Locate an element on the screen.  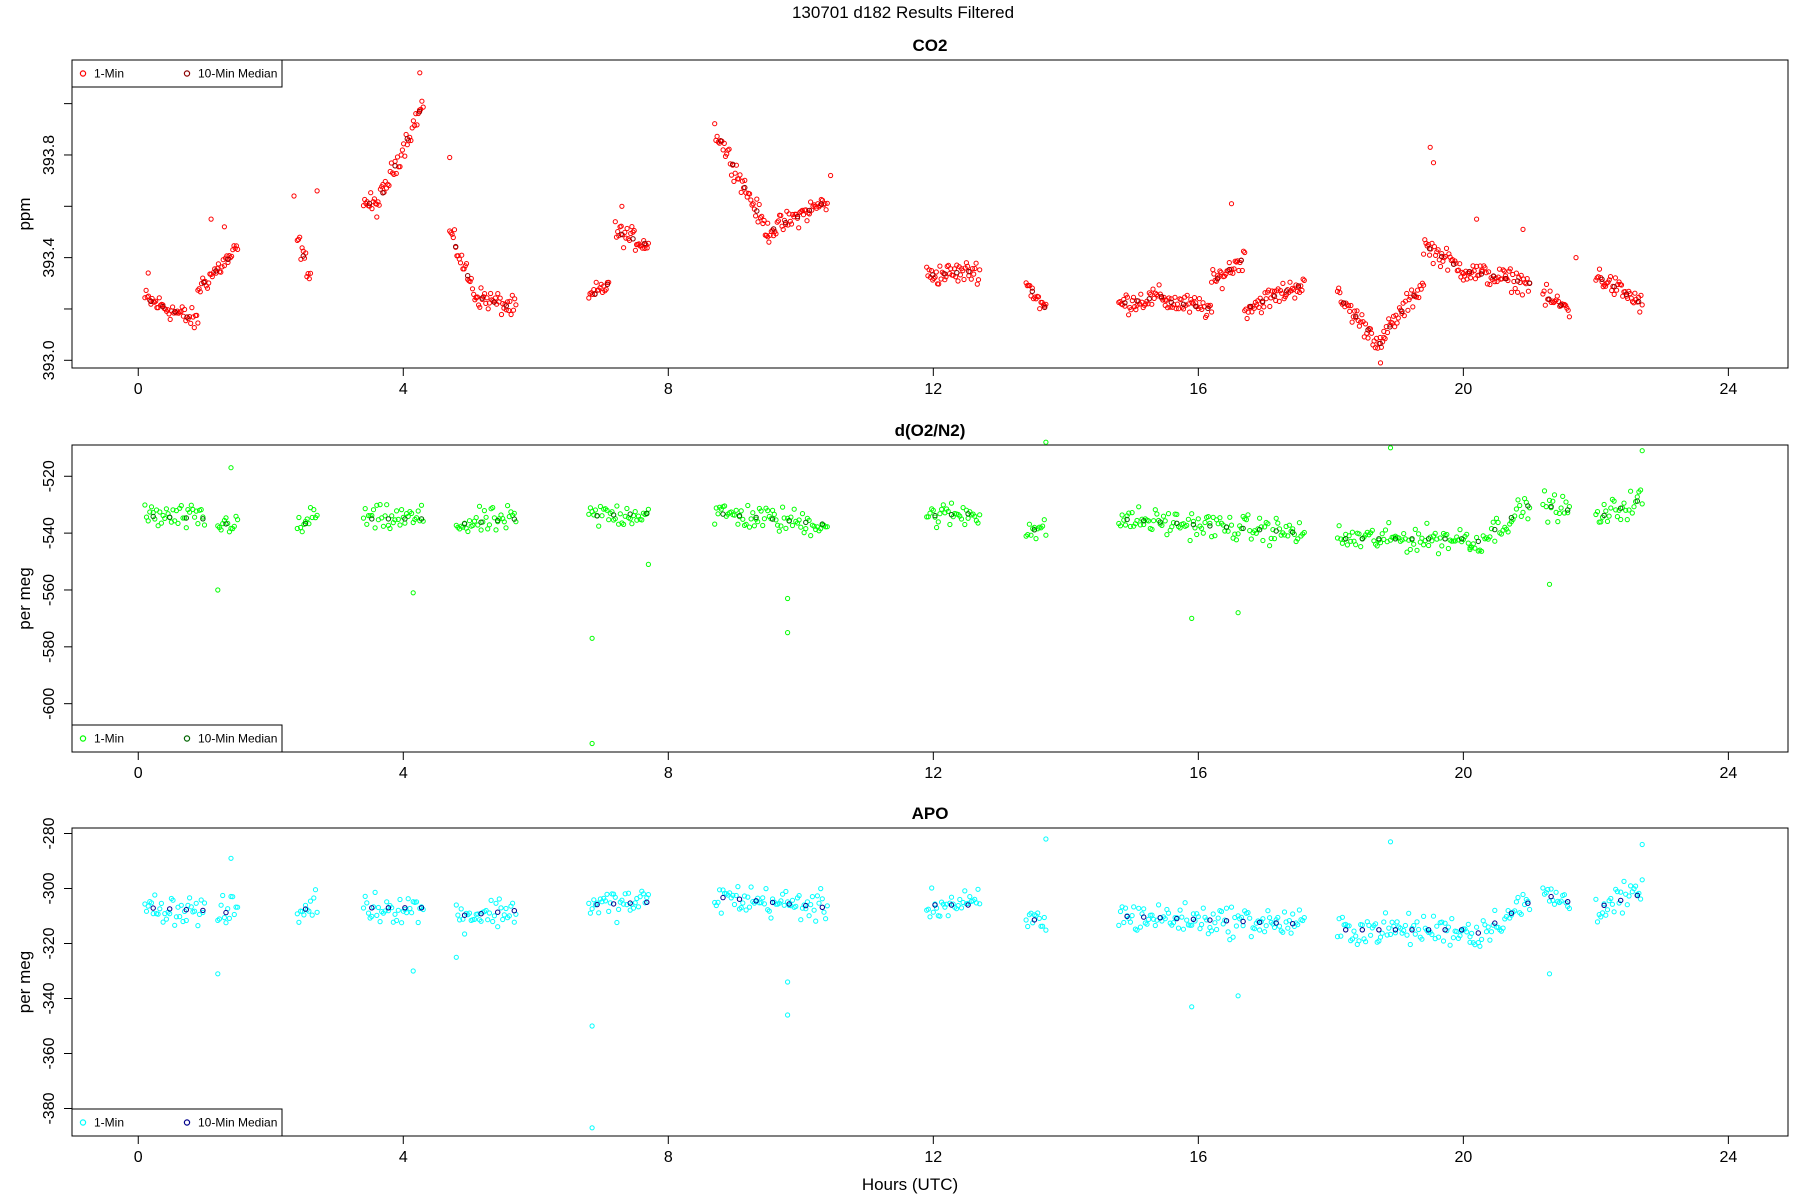
y-tick-label: -560 is located at coordinates (49, 590).